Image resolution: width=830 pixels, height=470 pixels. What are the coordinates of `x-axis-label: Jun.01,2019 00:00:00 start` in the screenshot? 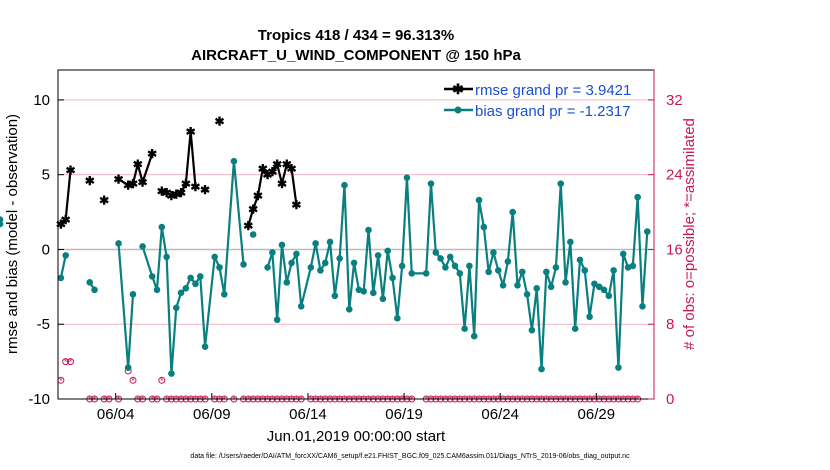 It's located at (356, 436).